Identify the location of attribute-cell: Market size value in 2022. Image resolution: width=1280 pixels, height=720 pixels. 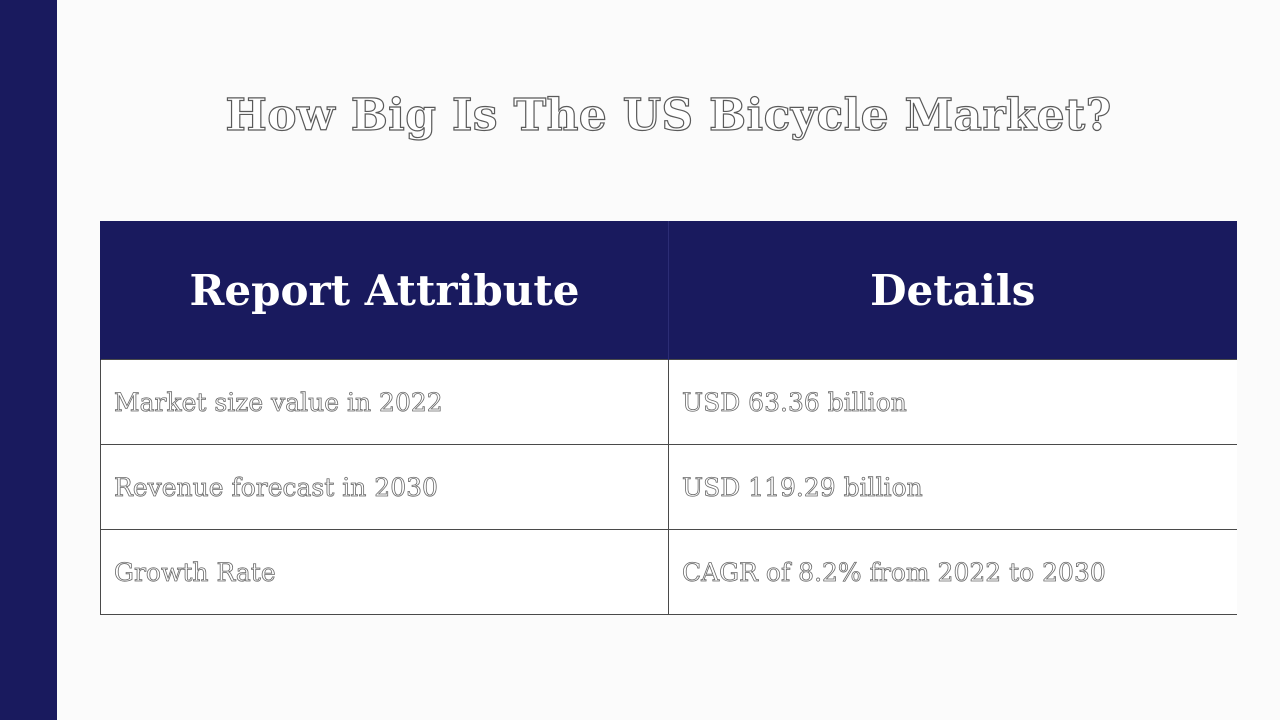
(384, 402).